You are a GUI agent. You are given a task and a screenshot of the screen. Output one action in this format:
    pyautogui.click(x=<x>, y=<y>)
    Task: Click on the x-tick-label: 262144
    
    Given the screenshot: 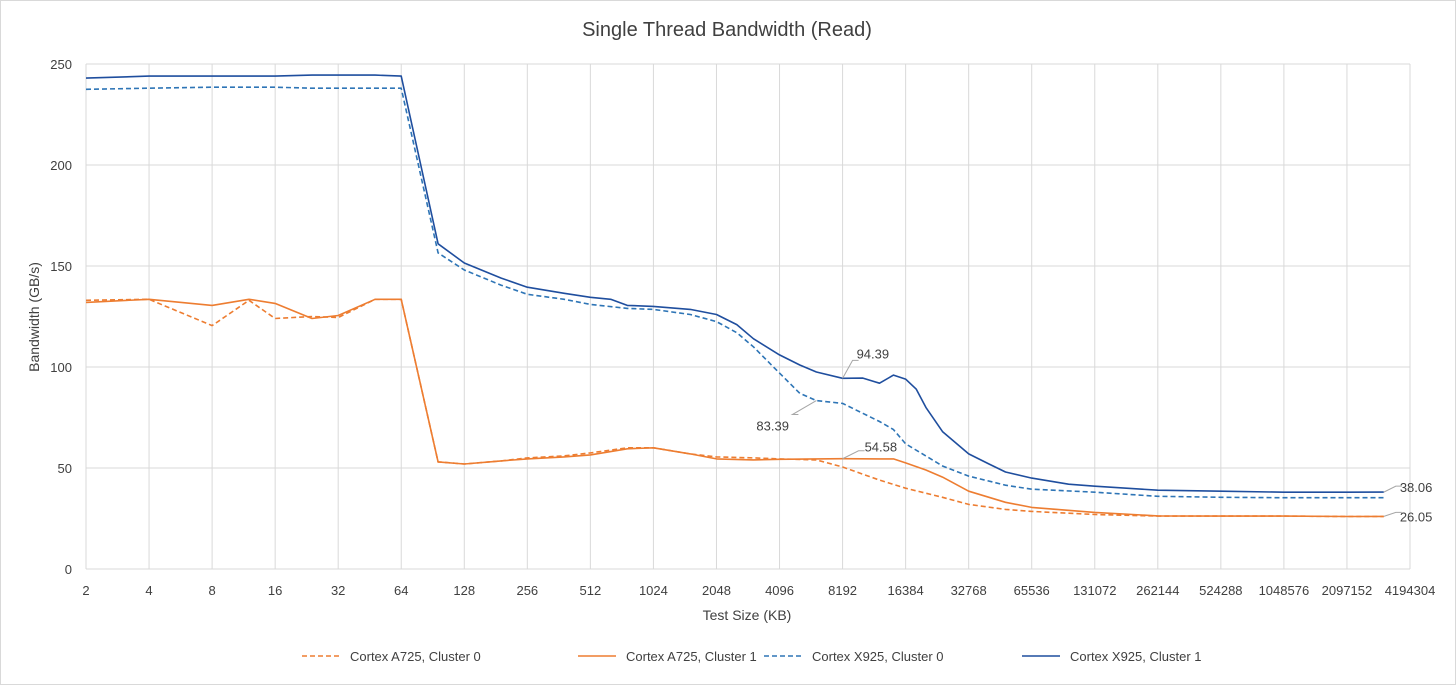 What is the action you would take?
    pyautogui.click(x=1157, y=590)
    